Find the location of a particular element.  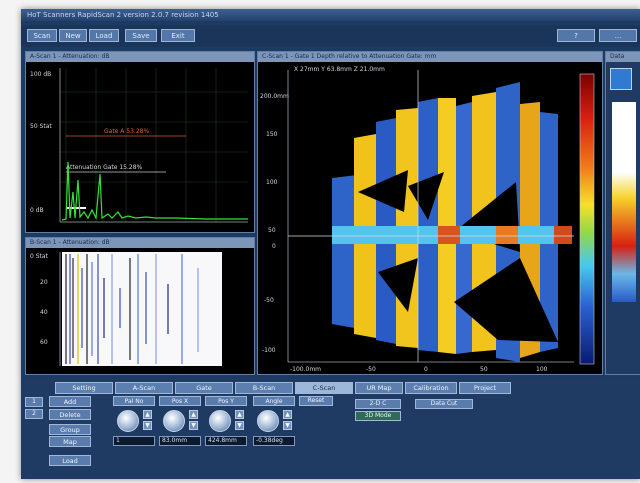

cscan-y-tick: 50 is located at coordinates (272, 230).